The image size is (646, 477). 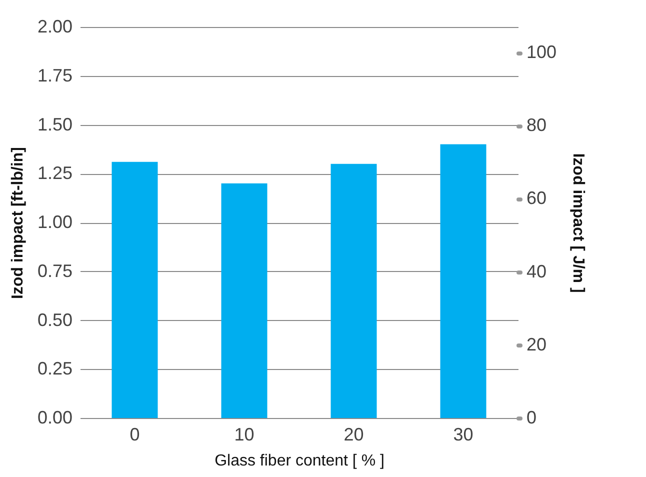 What do you see at coordinates (17, 223) in the screenshot?
I see `y-axis-title: Izod impact [ft-lb/in]` at bounding box center [17, 223].